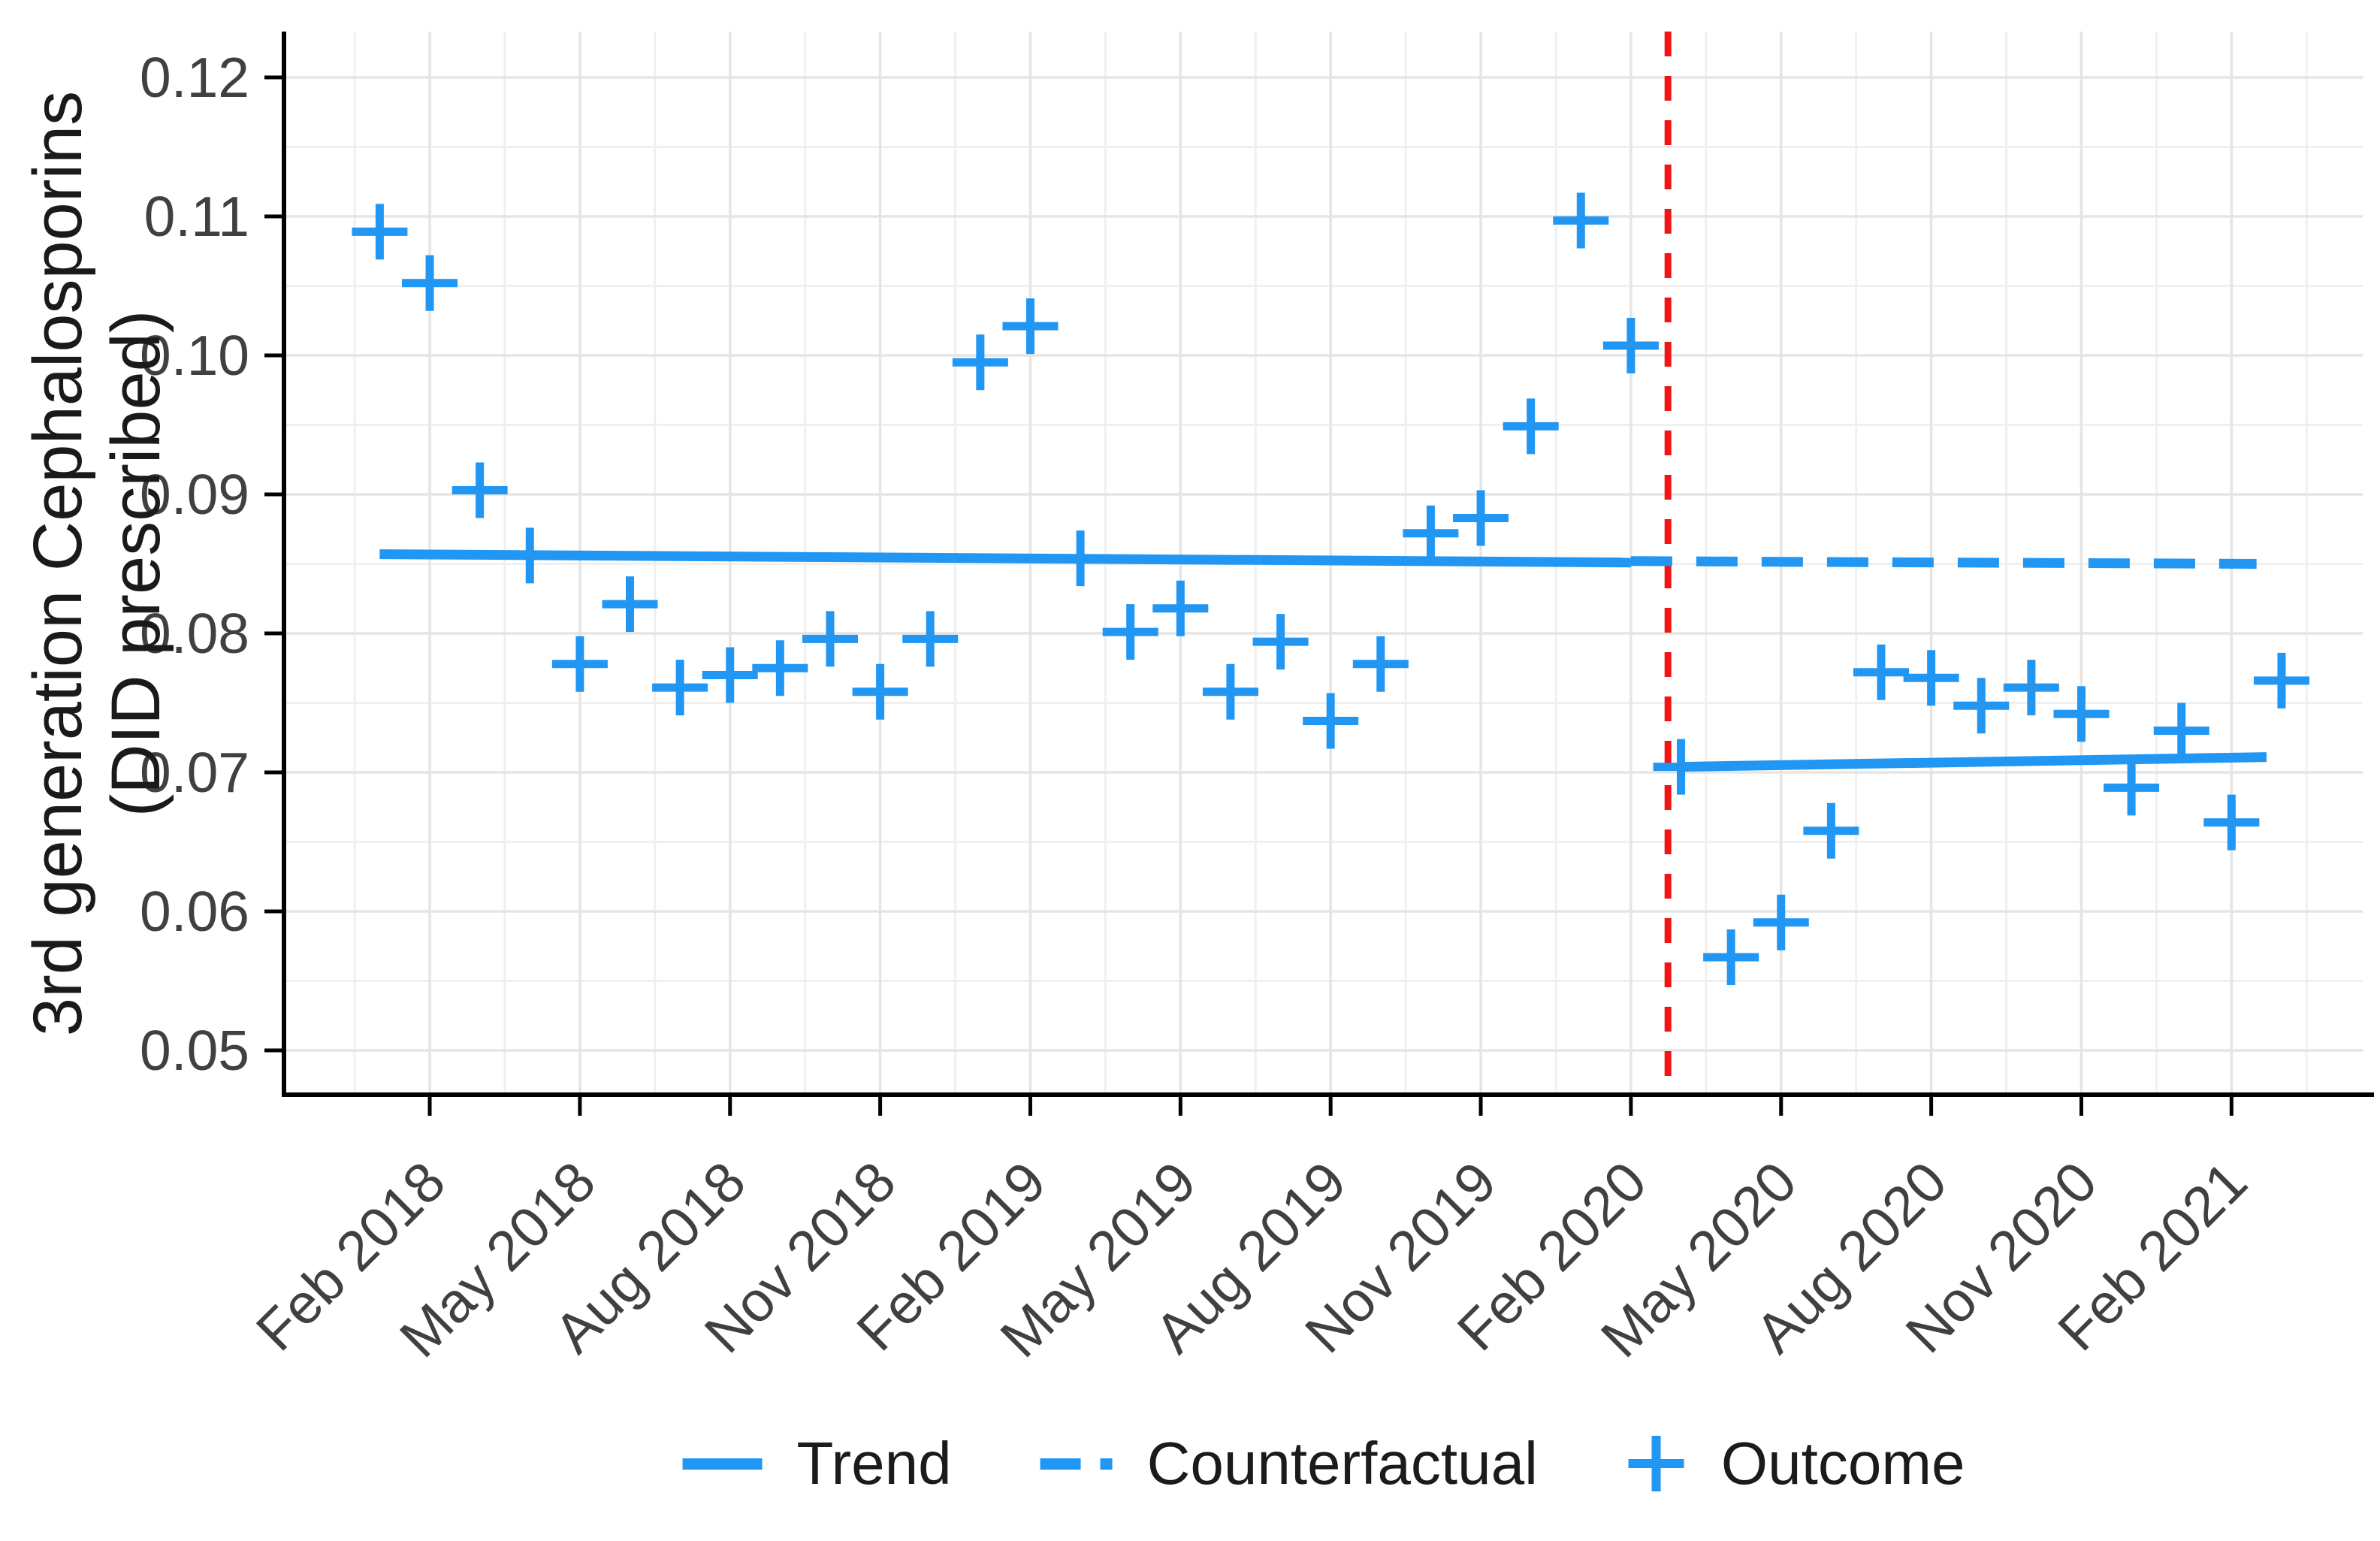  I want to click on y-tick-label: 0.06, so click(194, 911).